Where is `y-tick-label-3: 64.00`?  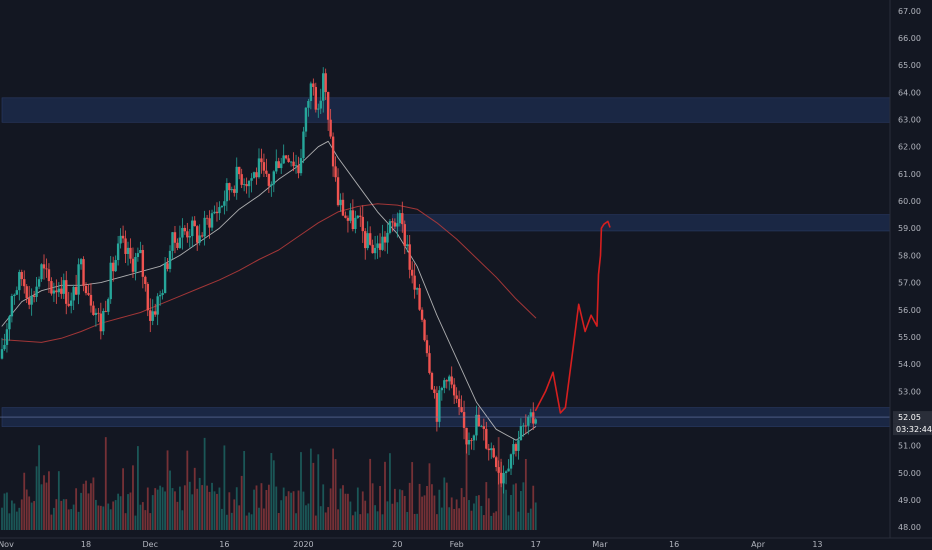
y-tick-label-3: 64.00 is located at coordinates (909, 92).